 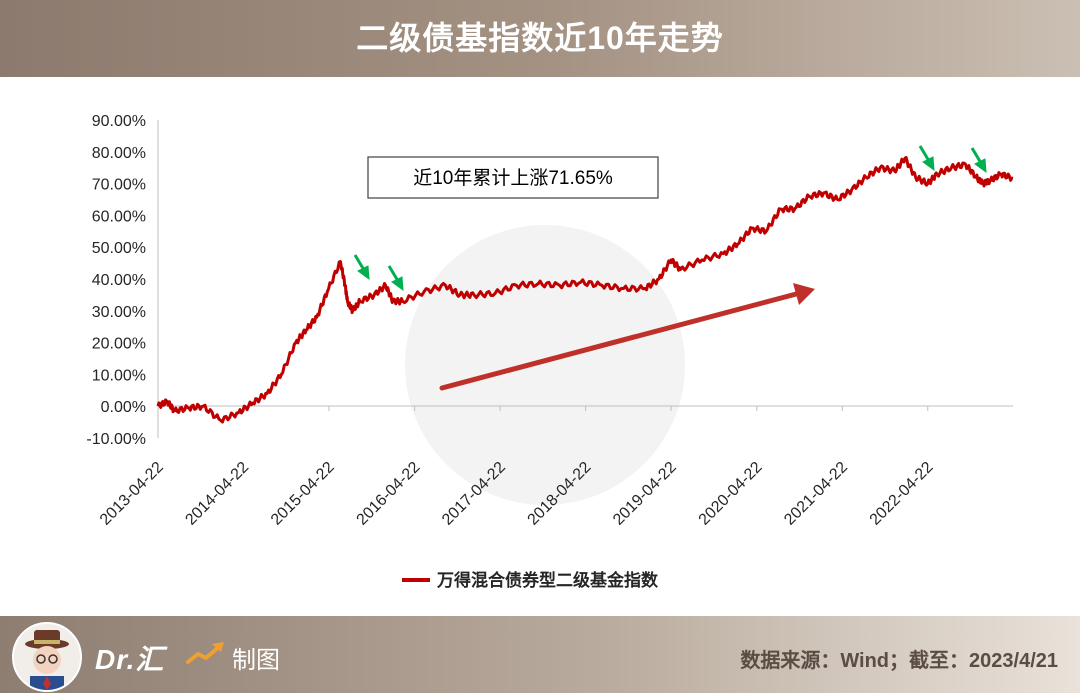 I want to click on y-tick-label: 20.00%, so click(x=119, y=344).